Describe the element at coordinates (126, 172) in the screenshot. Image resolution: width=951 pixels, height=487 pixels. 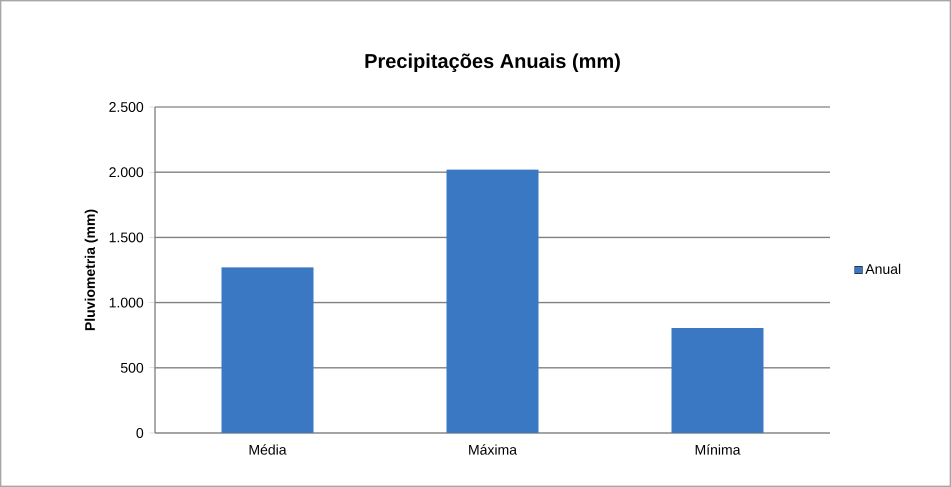
I see `y-tick-label: 2.000` at that location.